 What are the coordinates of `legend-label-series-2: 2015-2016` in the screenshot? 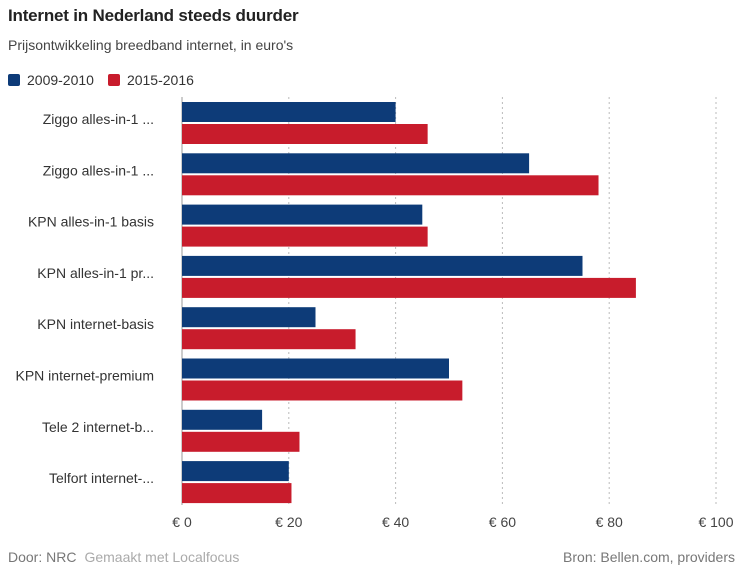 It's located at (160, 80).